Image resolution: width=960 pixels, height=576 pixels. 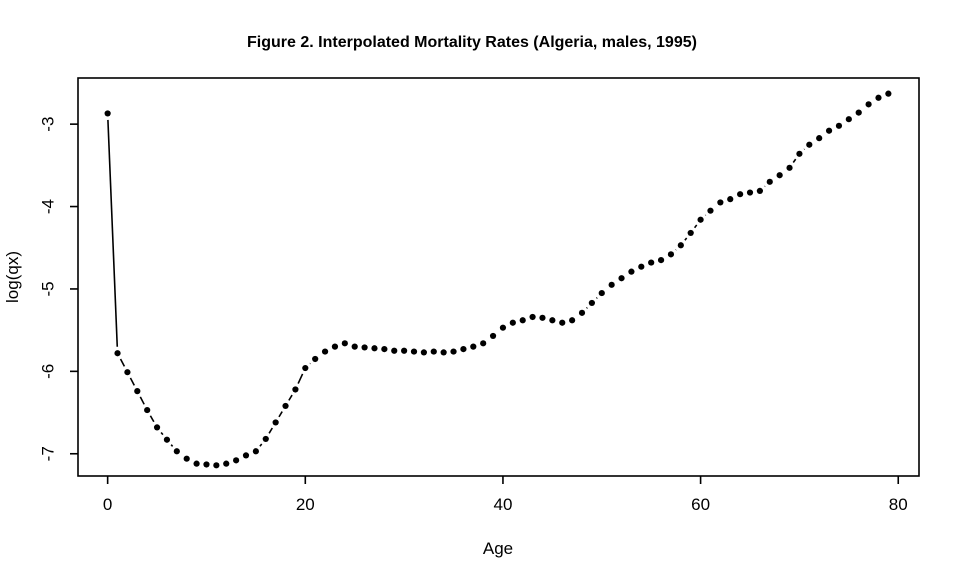 What do you see at coordinates (898, 504) in the screenshot?
I see `x-tick-label: 80` at bounding box center [898, 504].